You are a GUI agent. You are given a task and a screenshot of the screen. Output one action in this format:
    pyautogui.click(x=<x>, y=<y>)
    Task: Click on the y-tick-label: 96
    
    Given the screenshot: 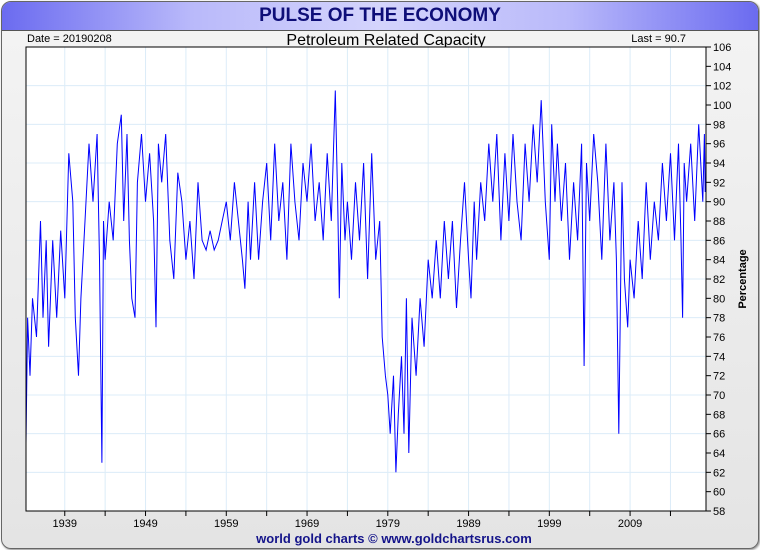 What is the action you would take?
    pyautogui.click(x=719, y=145)
    